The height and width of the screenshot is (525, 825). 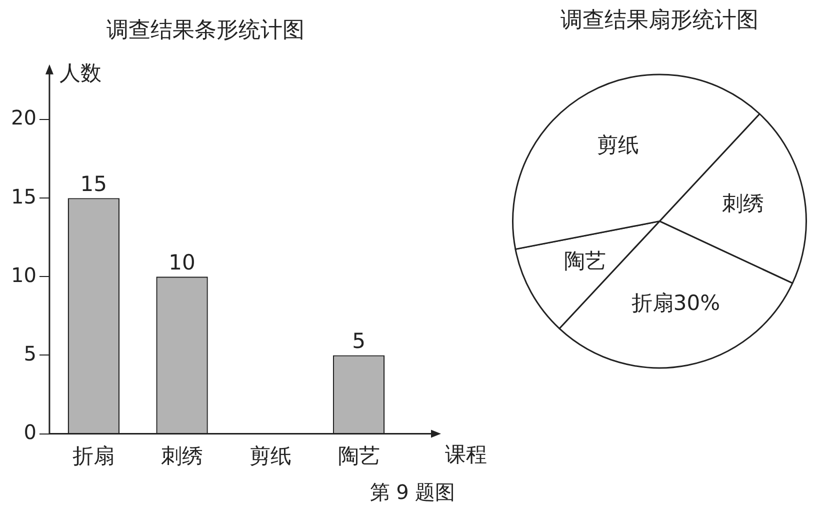 What do you see at coordinates (675, 303) in the screenshot?
I see `slice-label: 折扇30%` at bounding box center [675, 303].